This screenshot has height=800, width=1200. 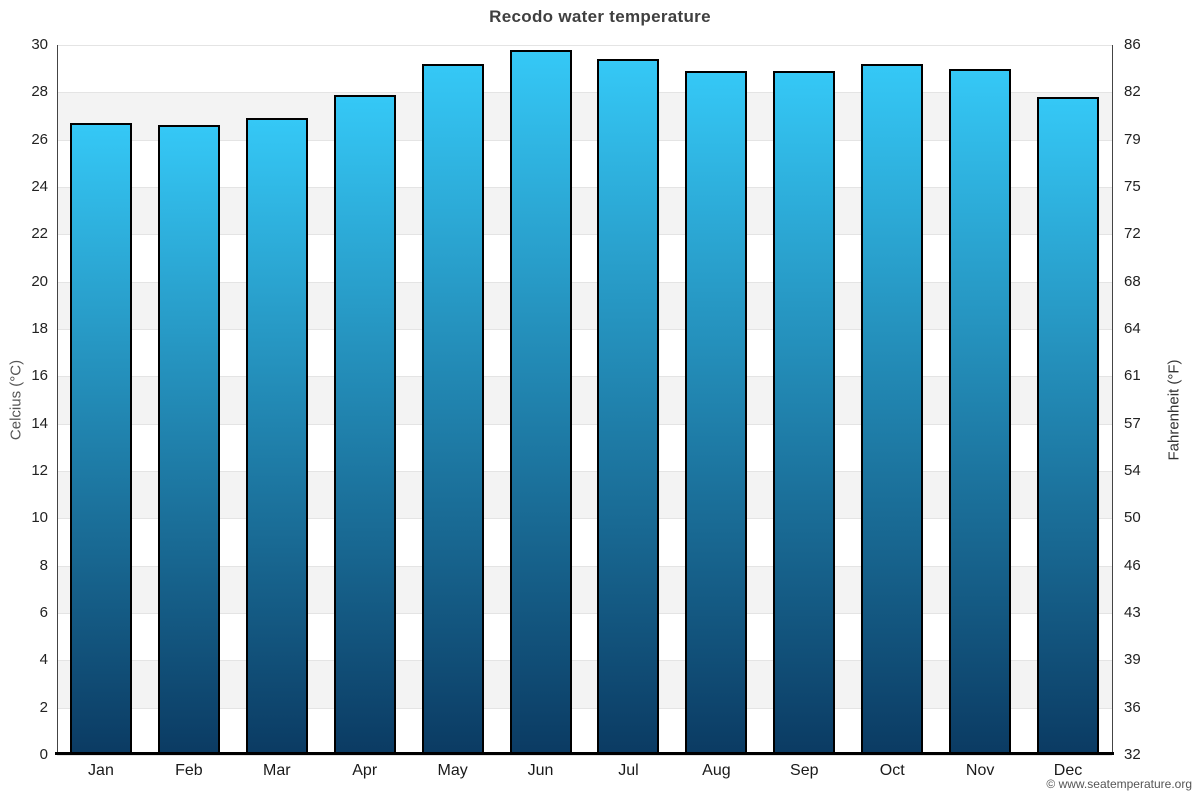 I want to click on chart-title: Recodo water temperature, so click(x=600, y=16).